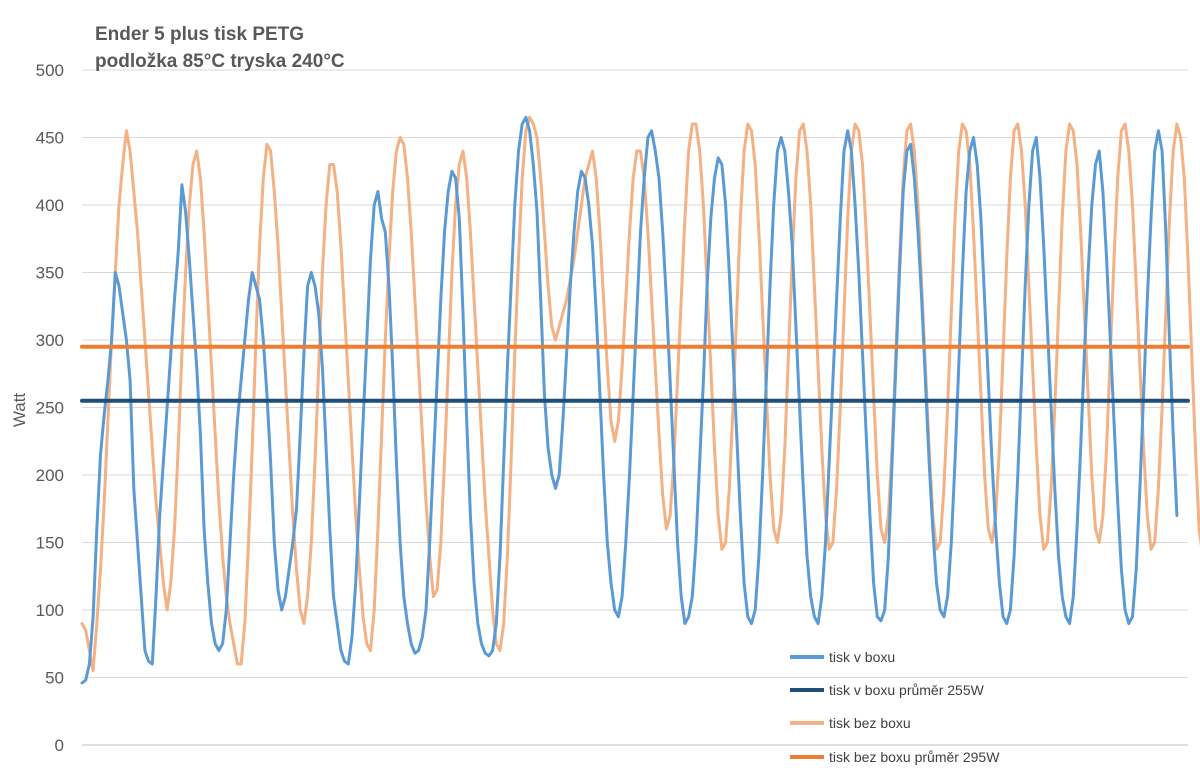 This screenshot has height=778, width=1200. I want to click on y-tick-label: 500, so click(50, 70).